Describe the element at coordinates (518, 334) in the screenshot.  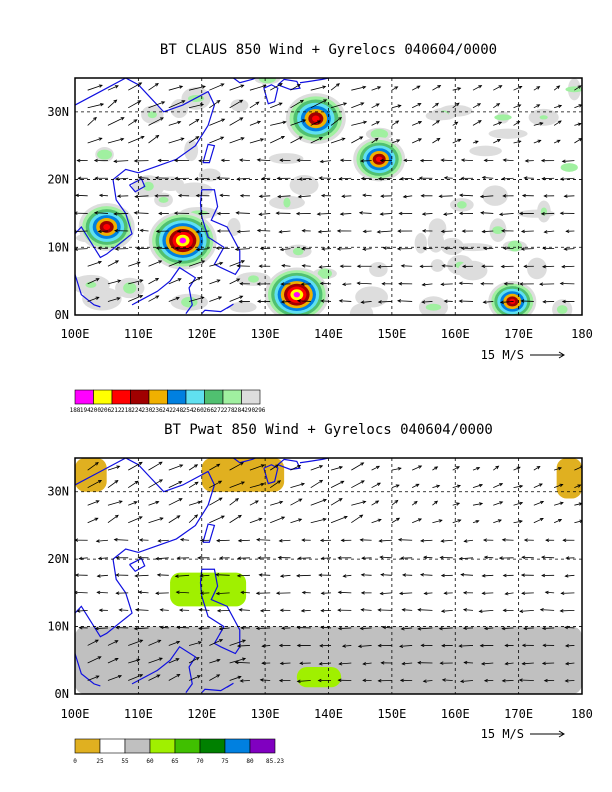
I see `x-tick-label: 170E` at that location.